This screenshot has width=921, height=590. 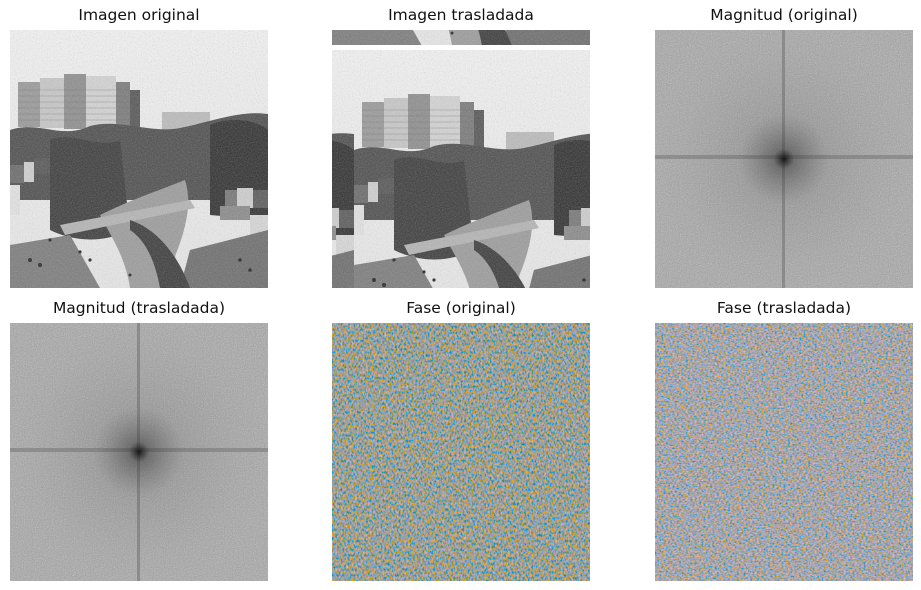 What do you see at coordinates (784, 308) in the screenshot?
I see `panel-title: Fase (trasladada)` at bounding box center [784, 308].